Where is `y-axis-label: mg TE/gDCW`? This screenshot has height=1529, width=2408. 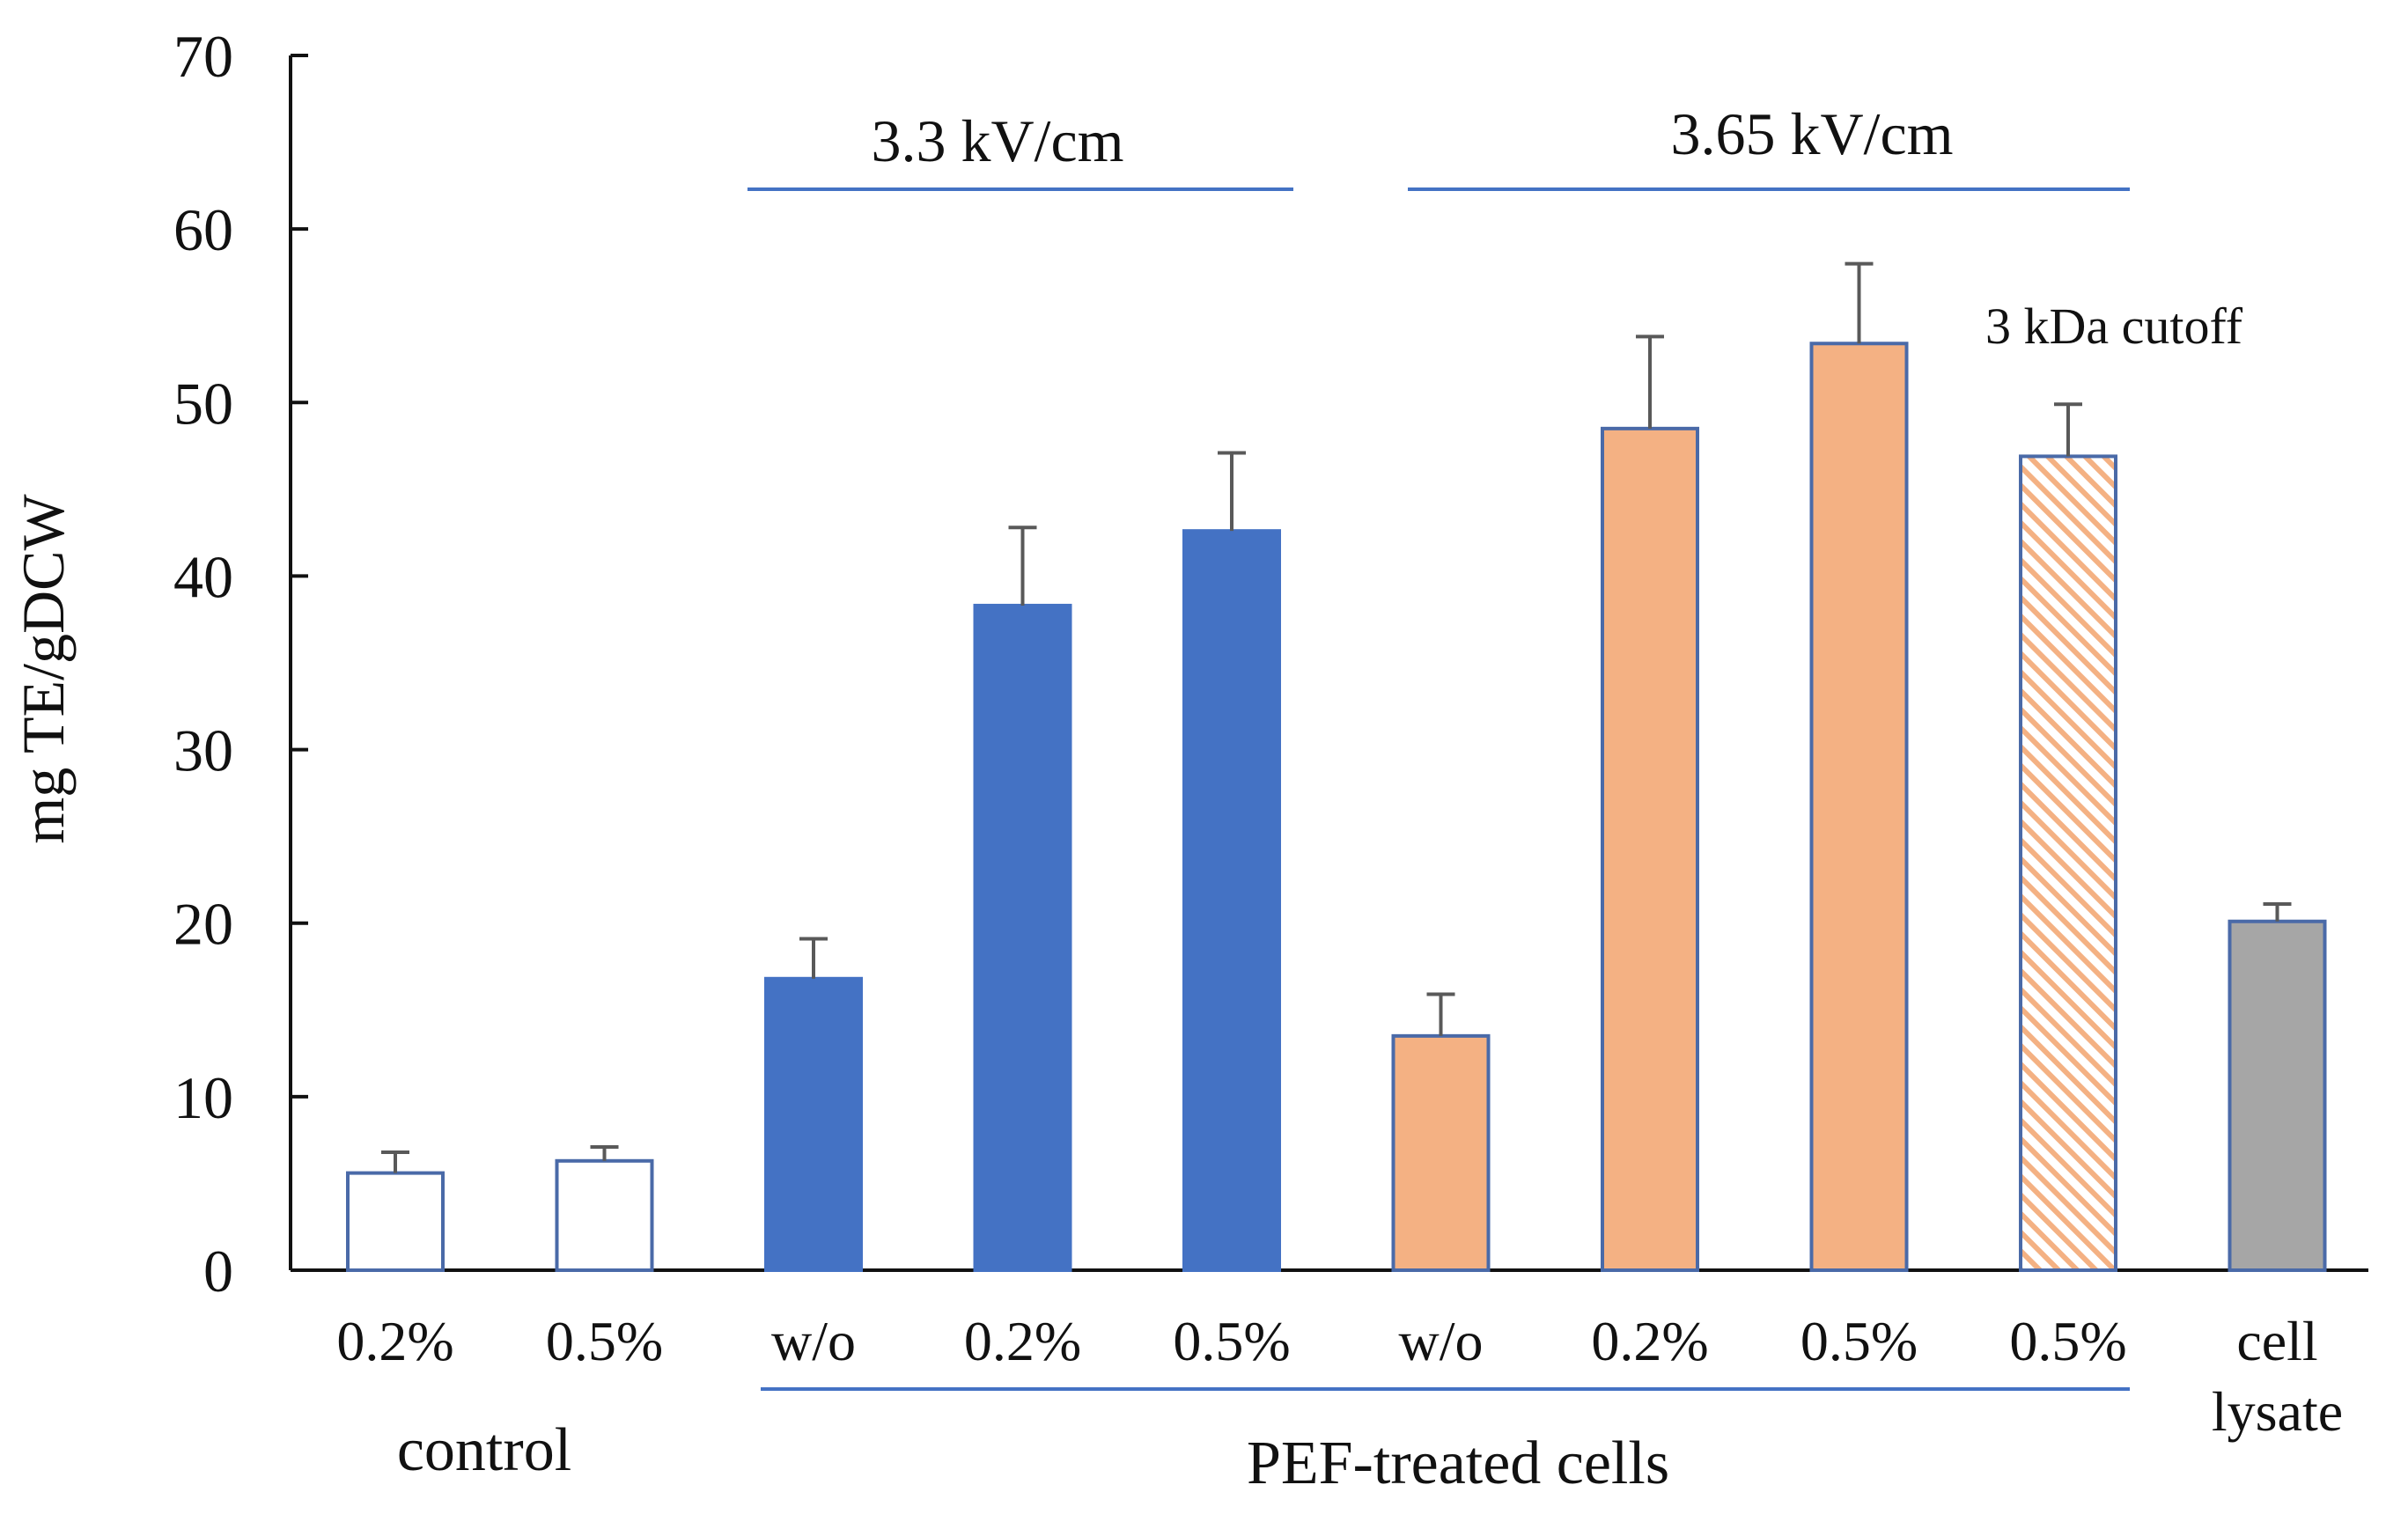 y-axis-label: mg TE/gDCW is located at coordinates (43, 669).